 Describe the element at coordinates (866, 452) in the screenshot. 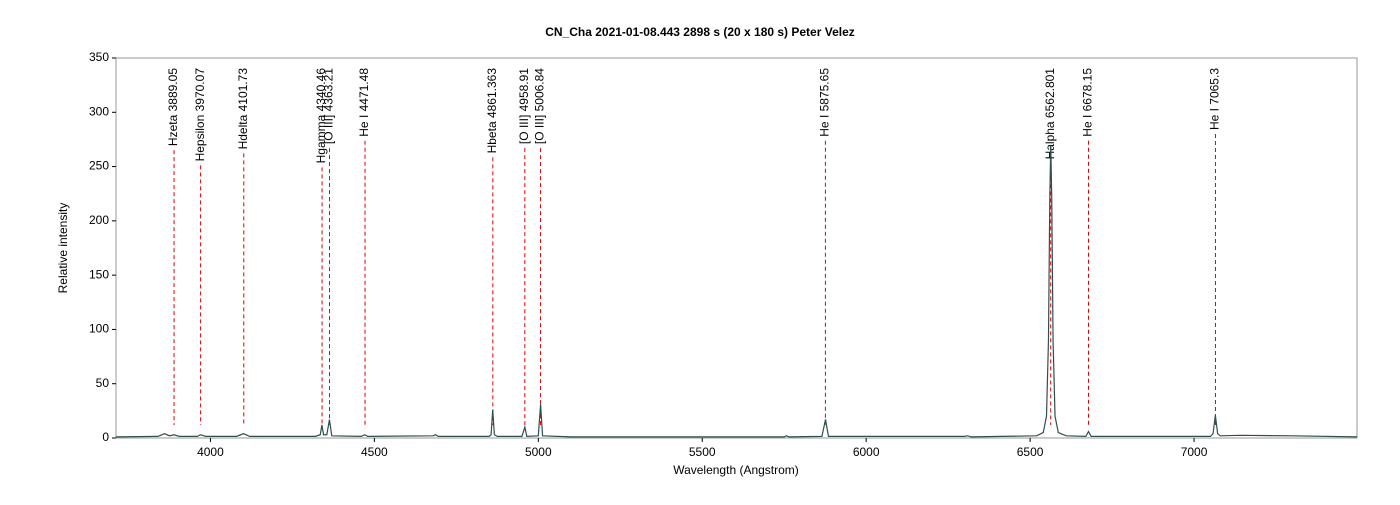

I see `x-tick-label: 6000` at that location.